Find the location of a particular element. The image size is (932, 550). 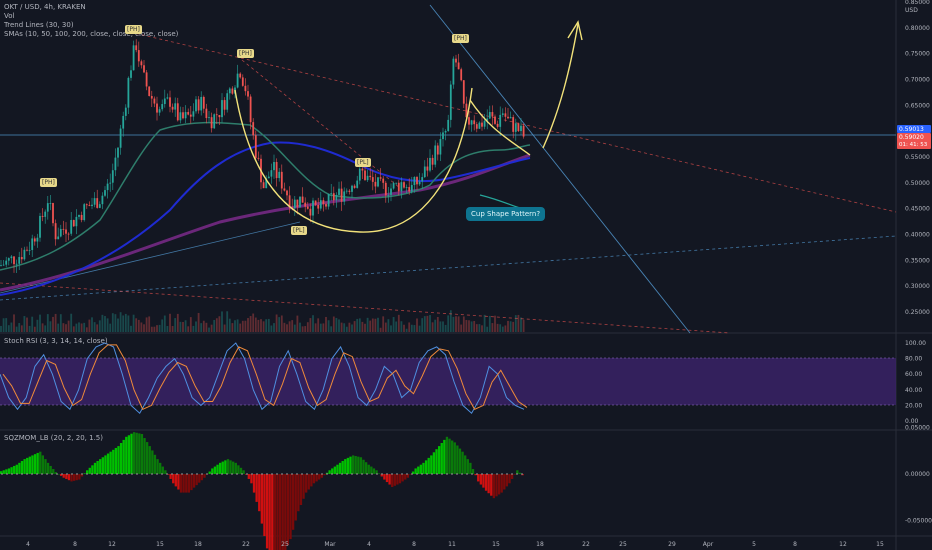

sqzmom-legend: SQZMOM_LB (20, 2, 20, 1.5) is located at coordinates (53, 438).